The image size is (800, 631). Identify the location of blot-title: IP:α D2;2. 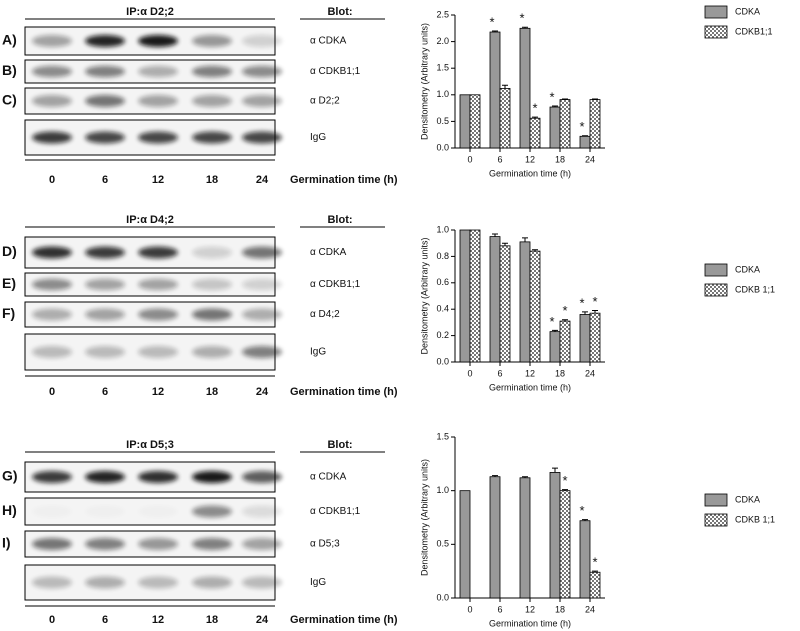
(150, 12).